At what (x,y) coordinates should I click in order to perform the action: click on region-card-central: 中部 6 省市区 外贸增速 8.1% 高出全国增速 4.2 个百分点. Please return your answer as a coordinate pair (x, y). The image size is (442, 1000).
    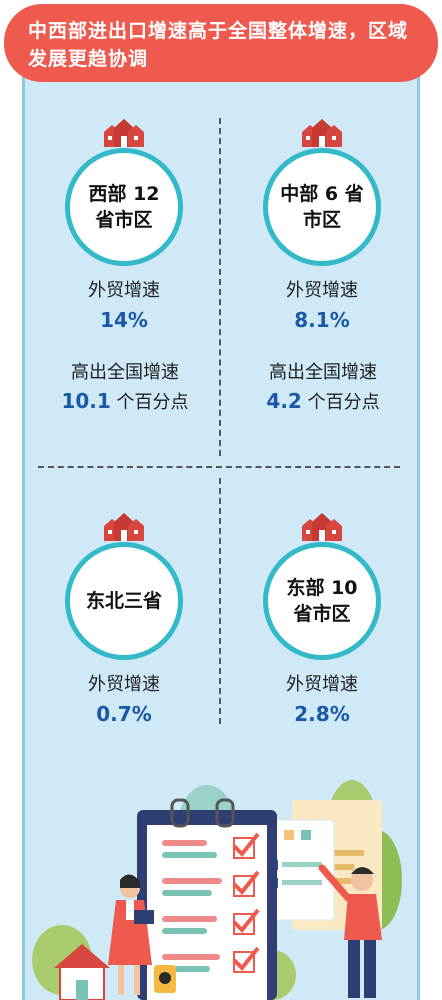
    Looking at the image, I should click on (328, 268).